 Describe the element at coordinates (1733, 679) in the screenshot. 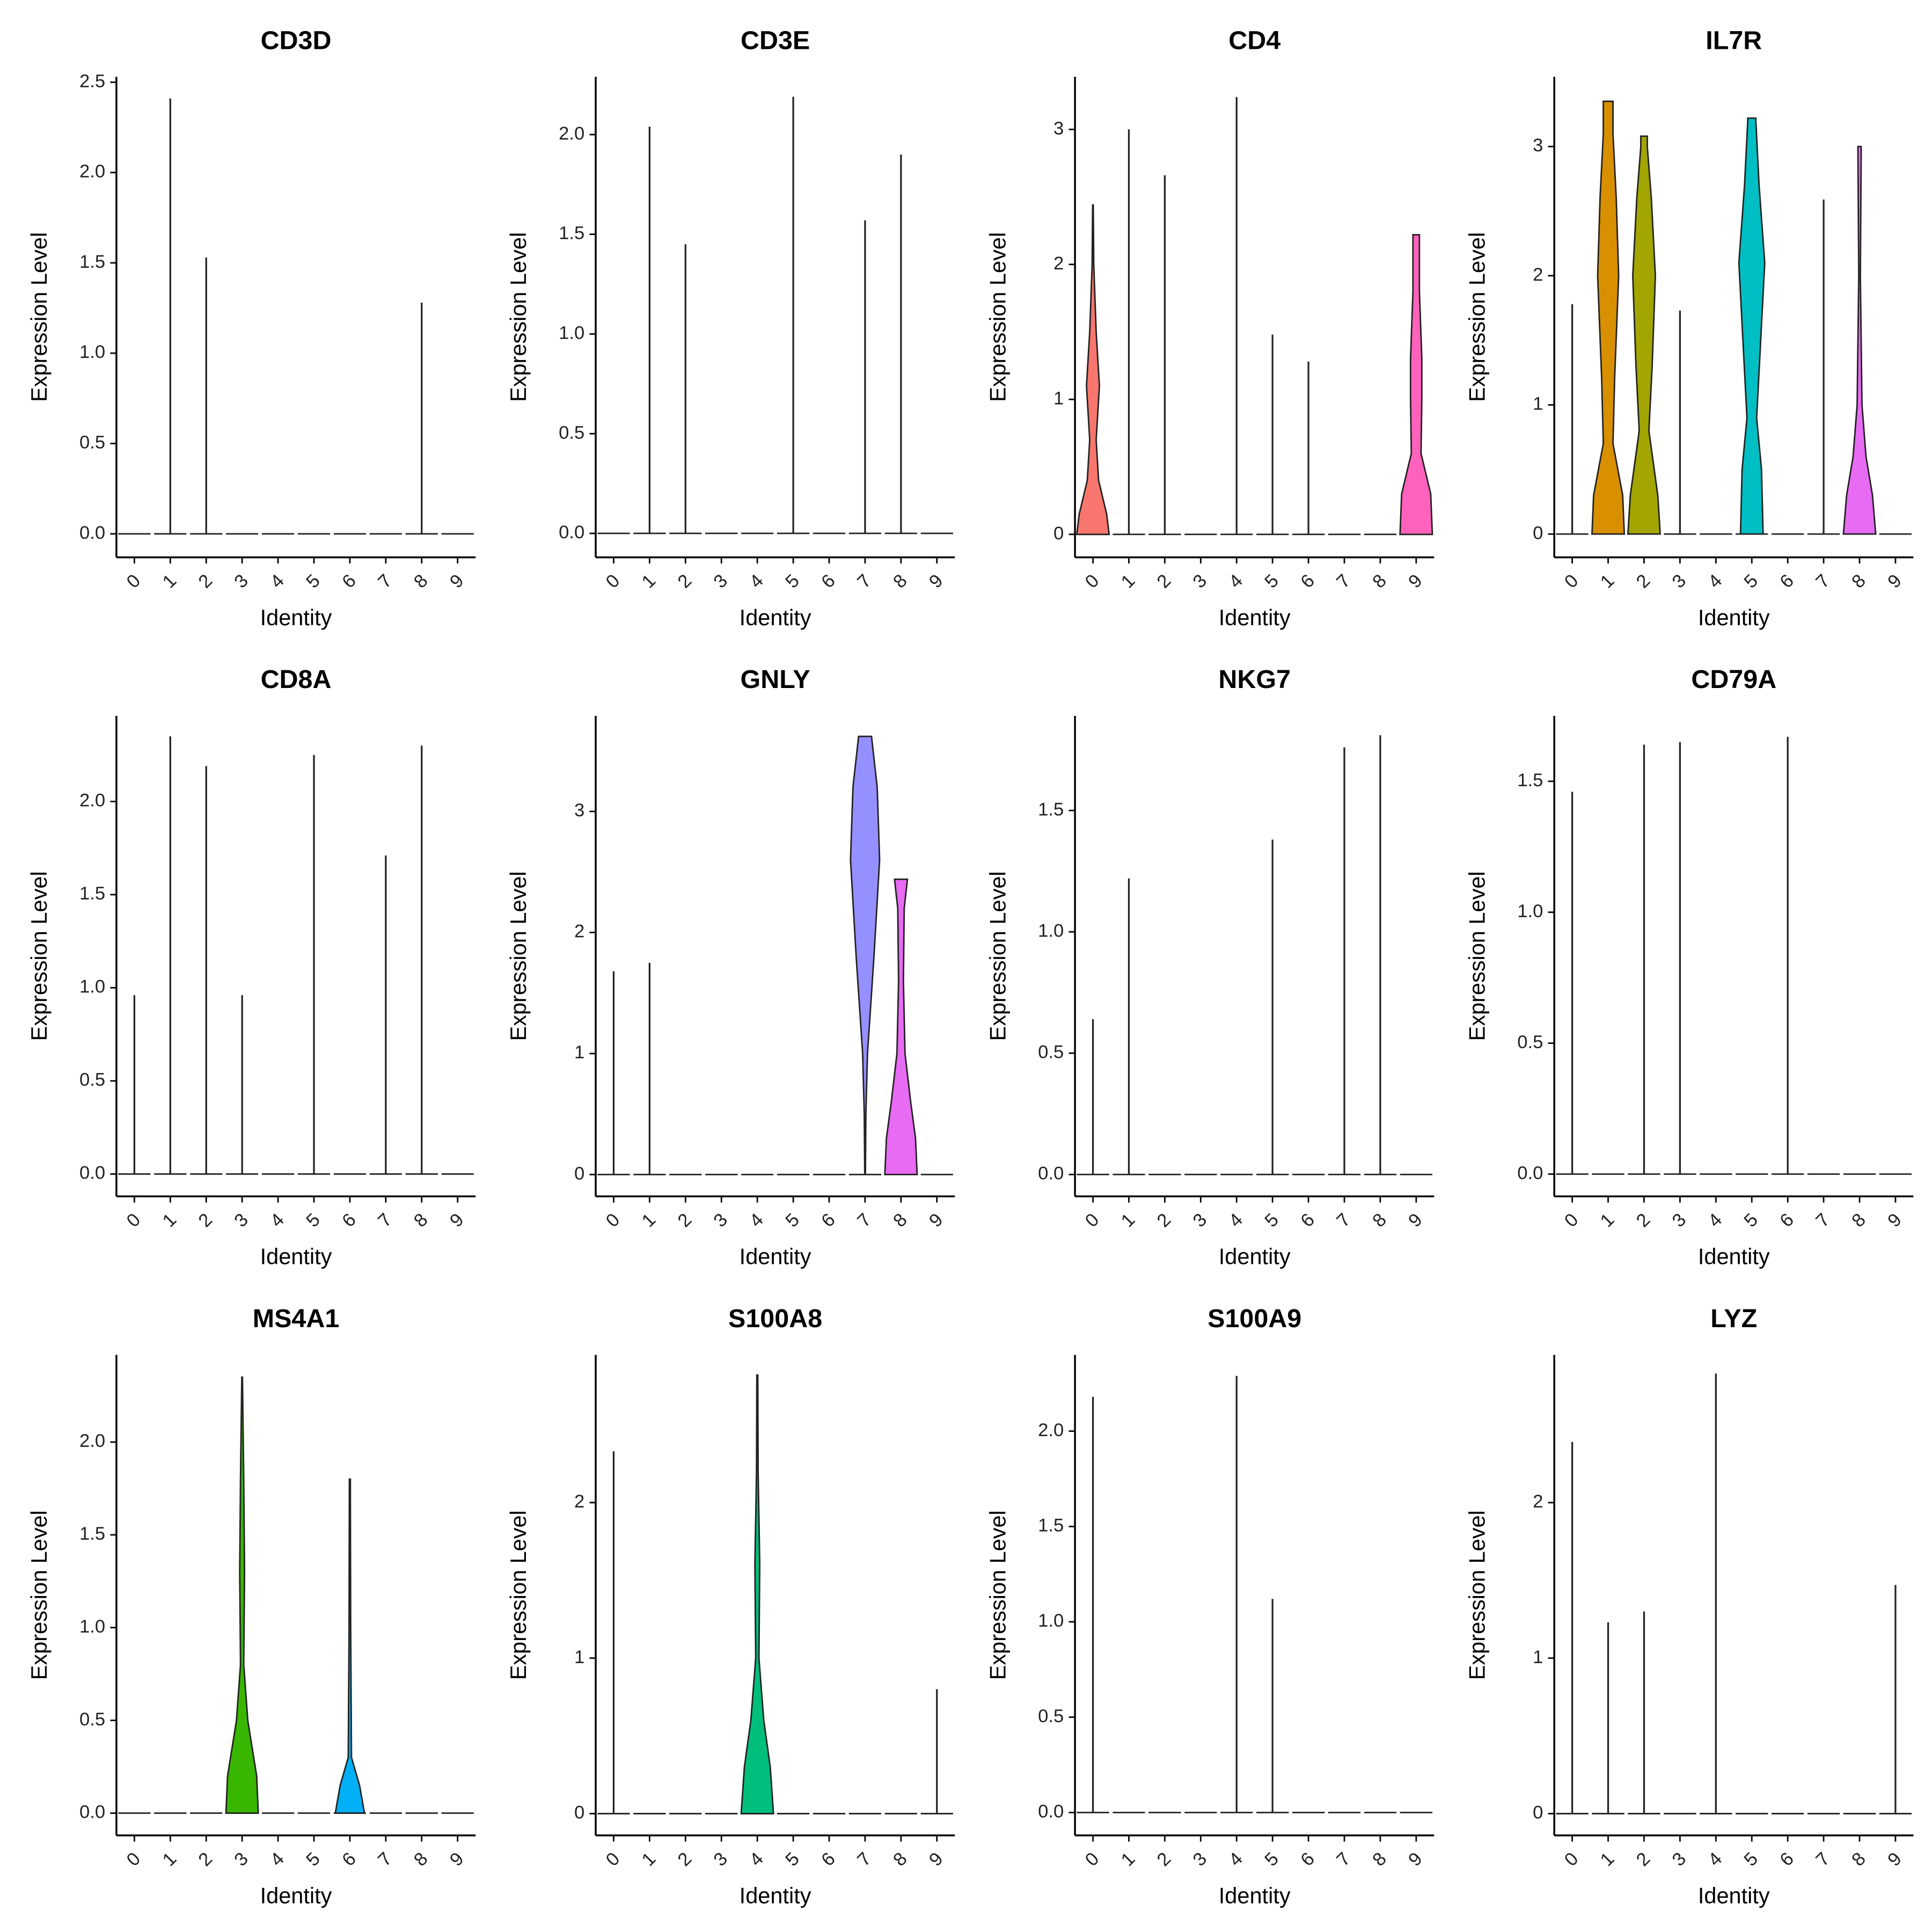

I see `panel-title: CD79A` at that location.